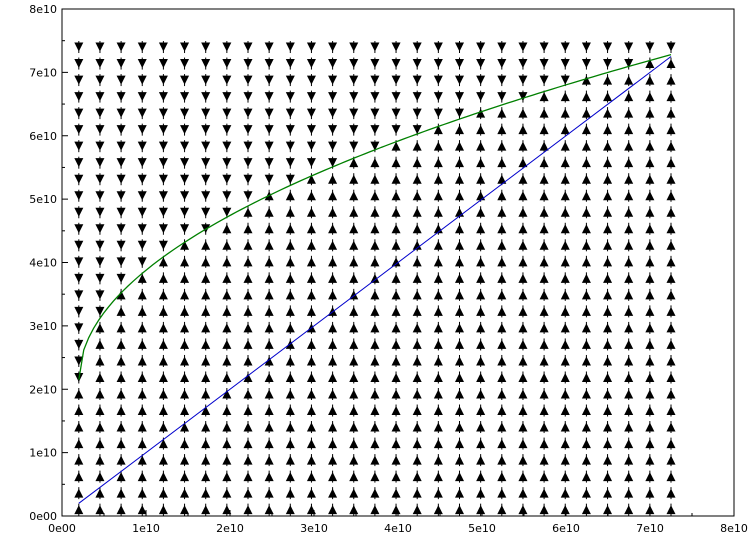  I want to click on x-tick-label: 7e10, so click(650, 528).